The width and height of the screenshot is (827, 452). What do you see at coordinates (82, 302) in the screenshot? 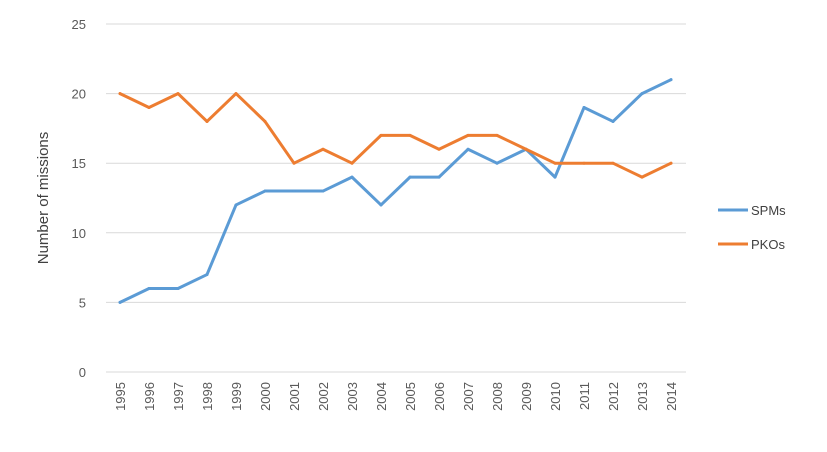
I see `y-tick-label: 5` at bounding box center [82, 302].